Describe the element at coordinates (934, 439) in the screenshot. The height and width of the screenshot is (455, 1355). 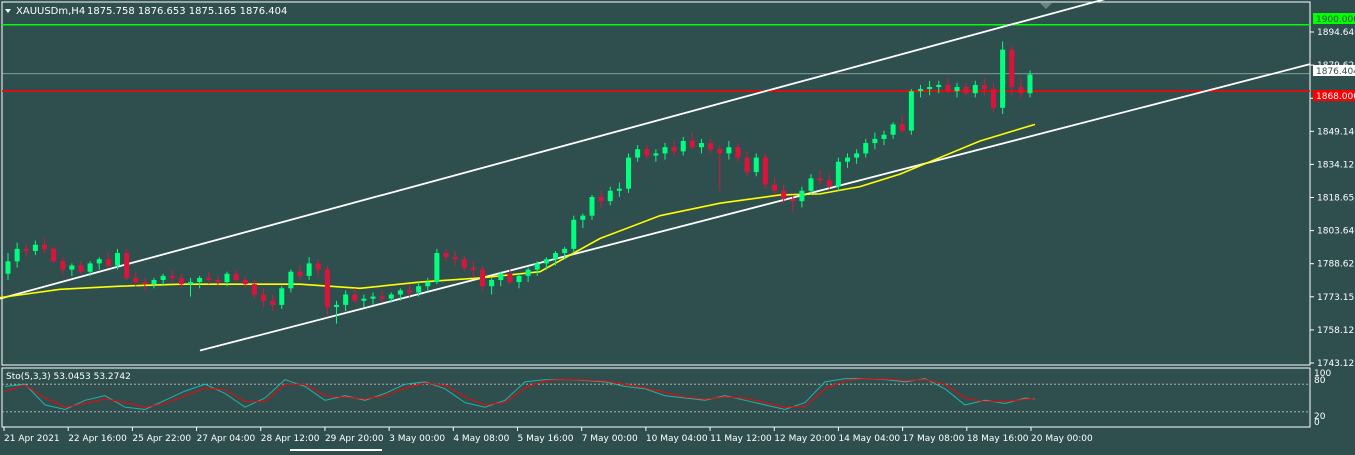
I see `time-tick-label: 17 May 08:00` at that location.